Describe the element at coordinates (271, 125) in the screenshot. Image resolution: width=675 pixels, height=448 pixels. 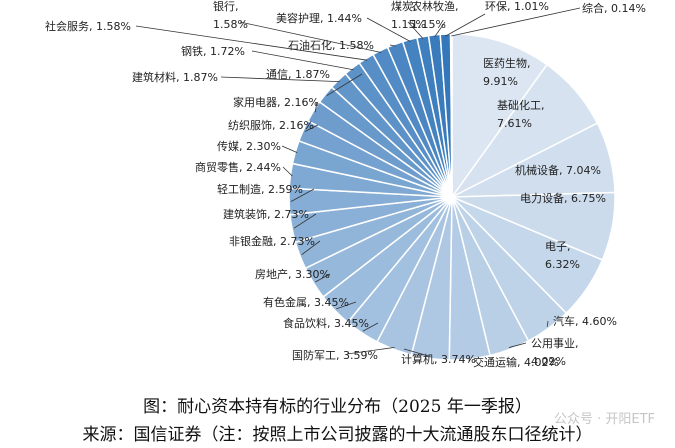
I see `slice-label: 纺织服饰, 2.16%` at that location.